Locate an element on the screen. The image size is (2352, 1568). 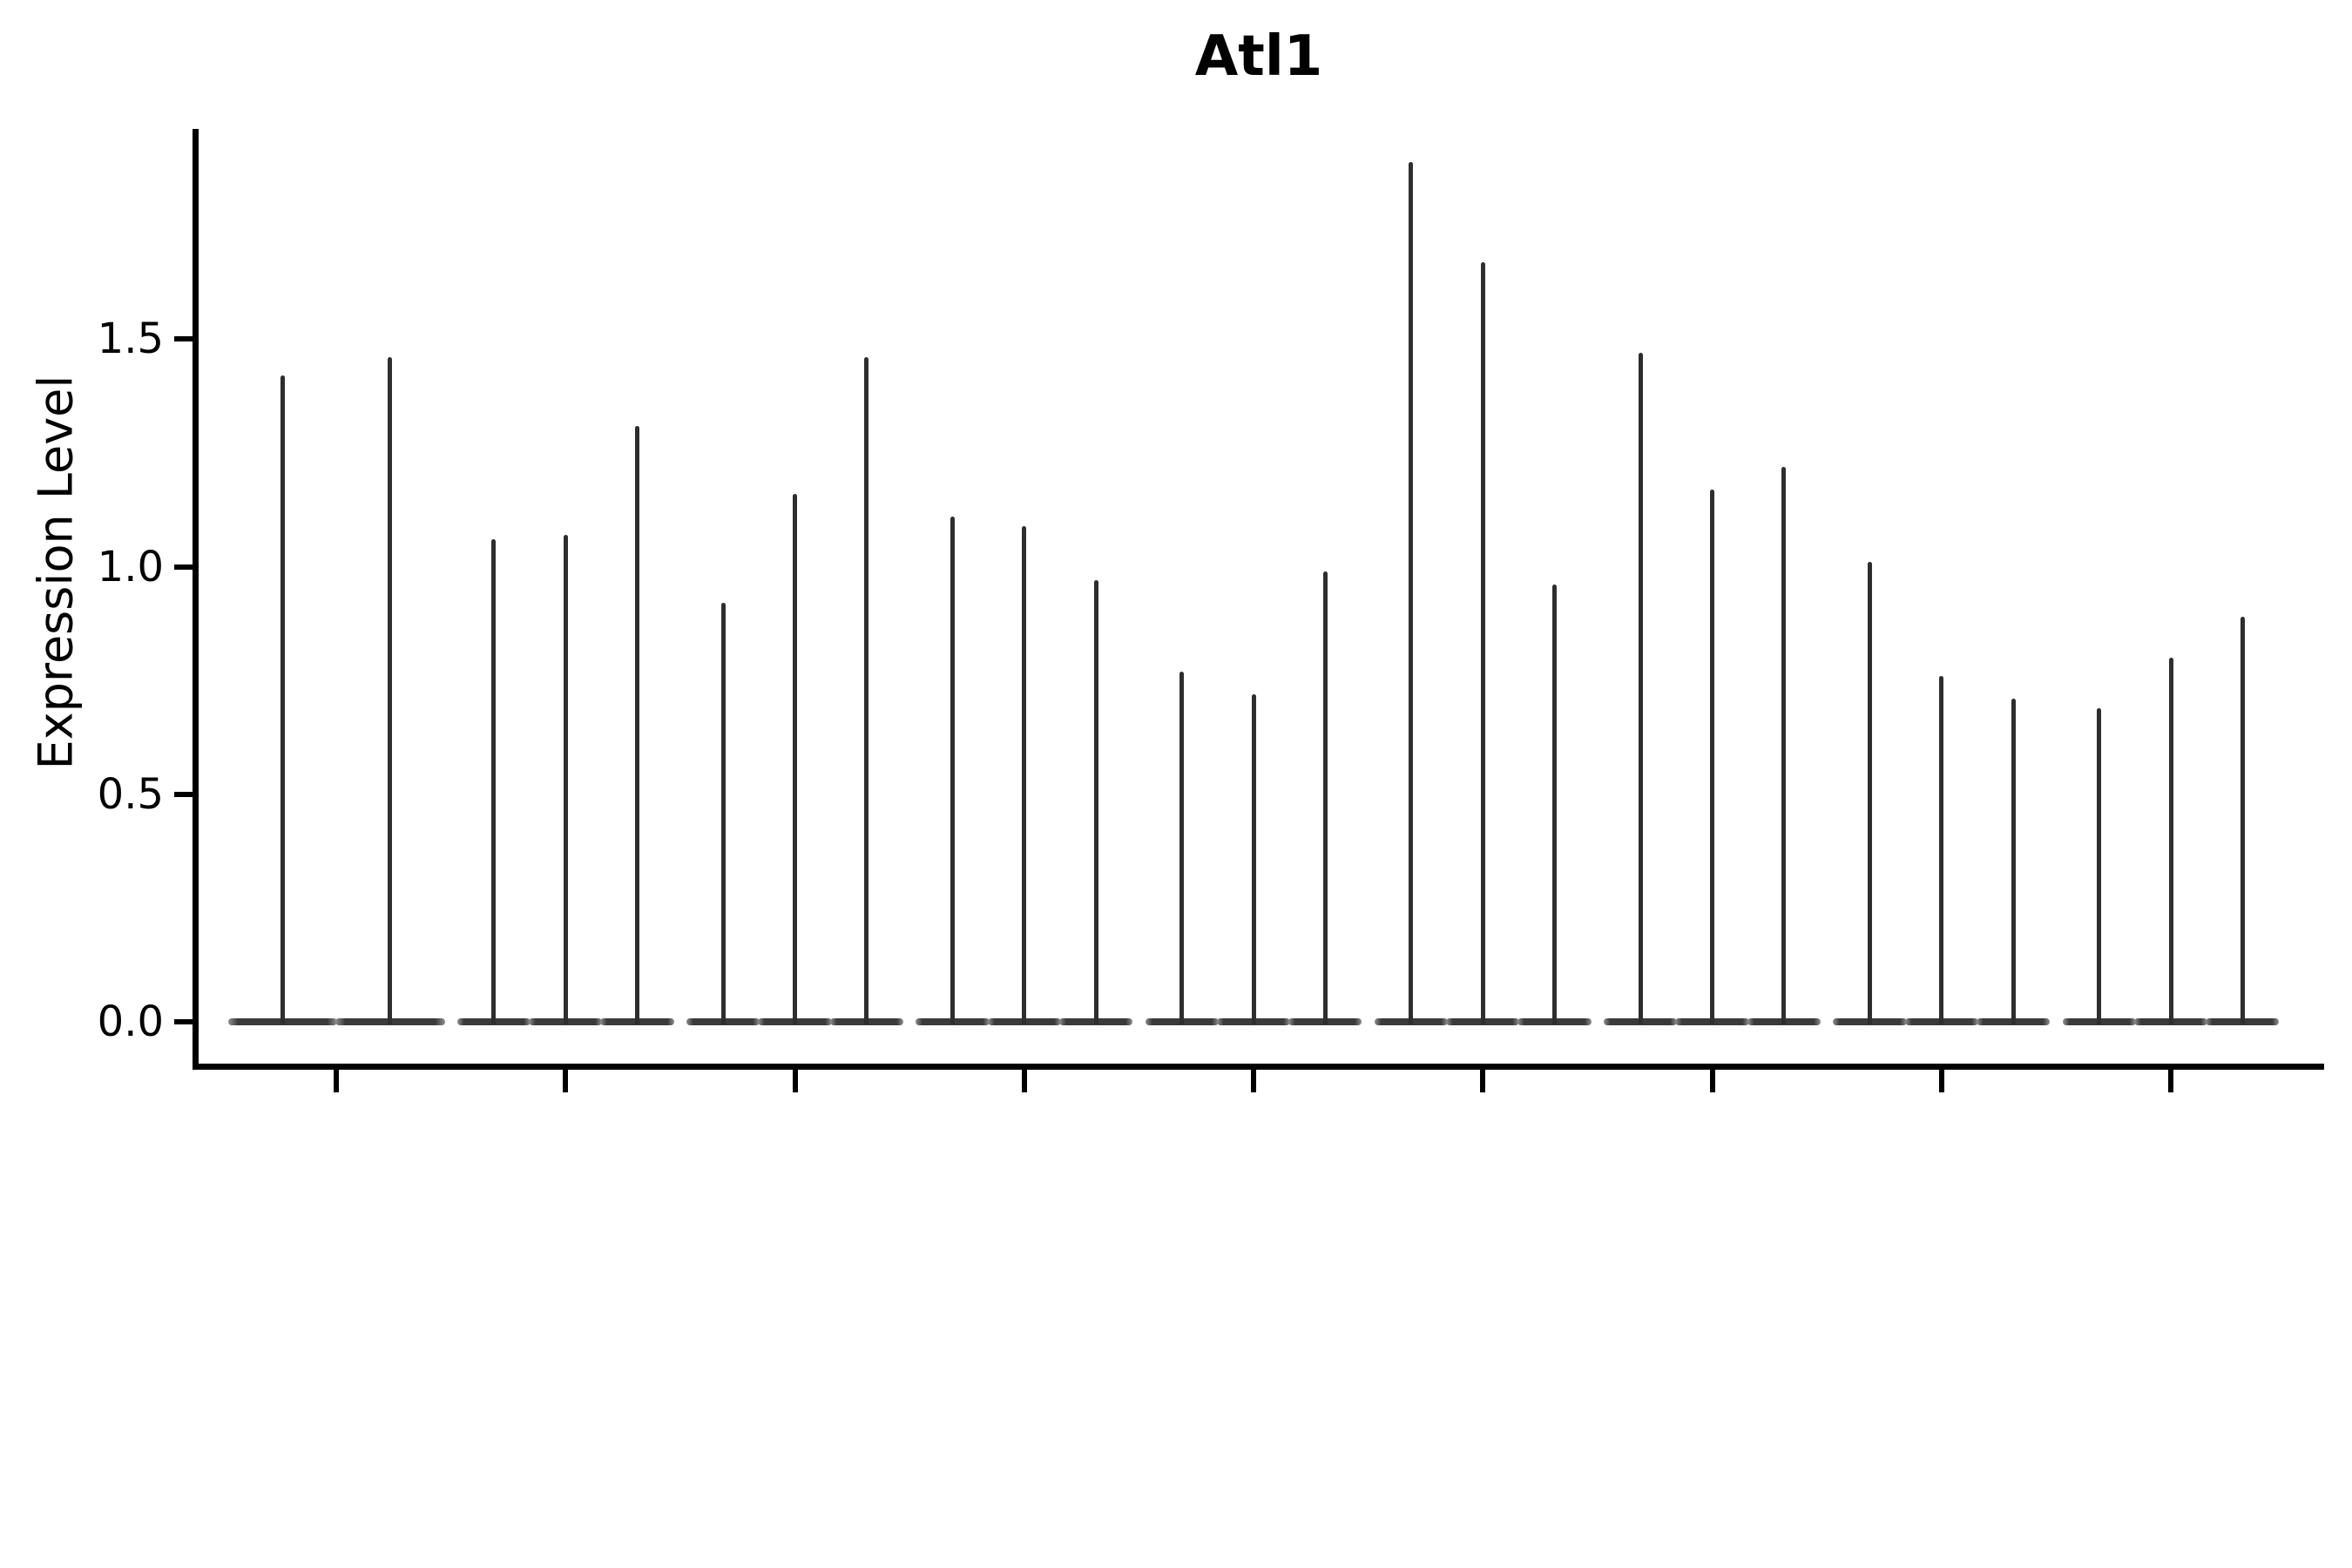
y-tick-label: 1.5 is located at coordinates (130, 339).